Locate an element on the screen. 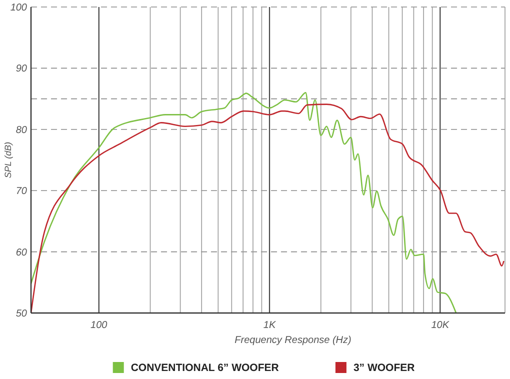 The height and width of the screenshot is (379, 510). legend-label: CONVENTIONAL 6” WOOFER is located at coordinates (205, 368).